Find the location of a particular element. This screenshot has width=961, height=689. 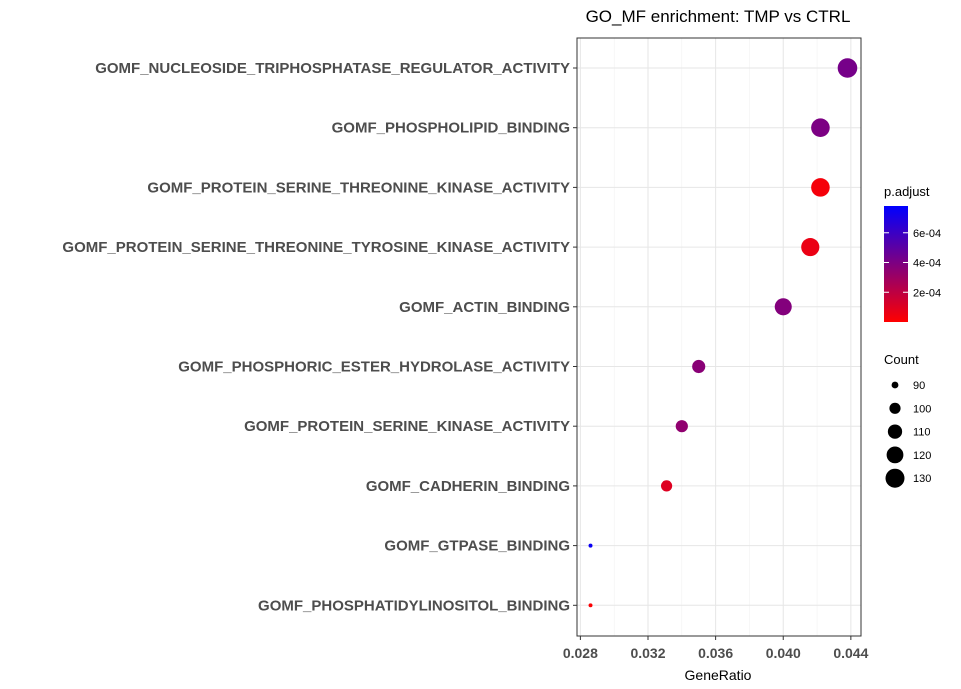

x-tick-label: 0.036 is located at coordinates (715, 653).